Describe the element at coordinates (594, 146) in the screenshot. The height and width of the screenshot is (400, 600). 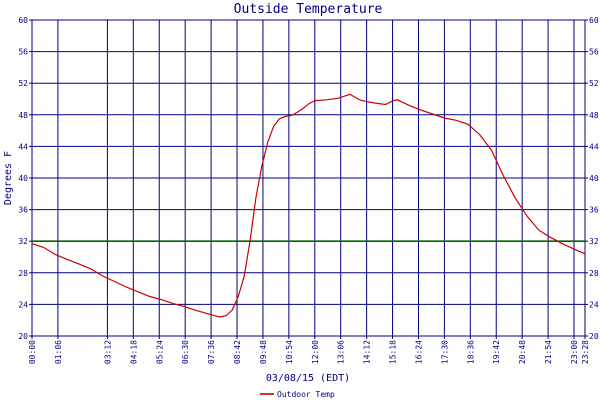
I see `y-tick-label-right: 44` at that location.